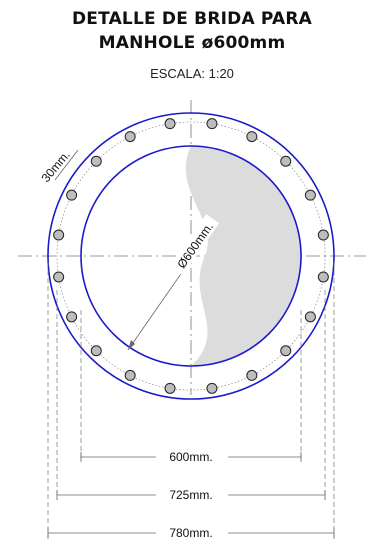 The width and height of the screenshot is (384, 556). I want to click on shaded-section, so click(243, 256).